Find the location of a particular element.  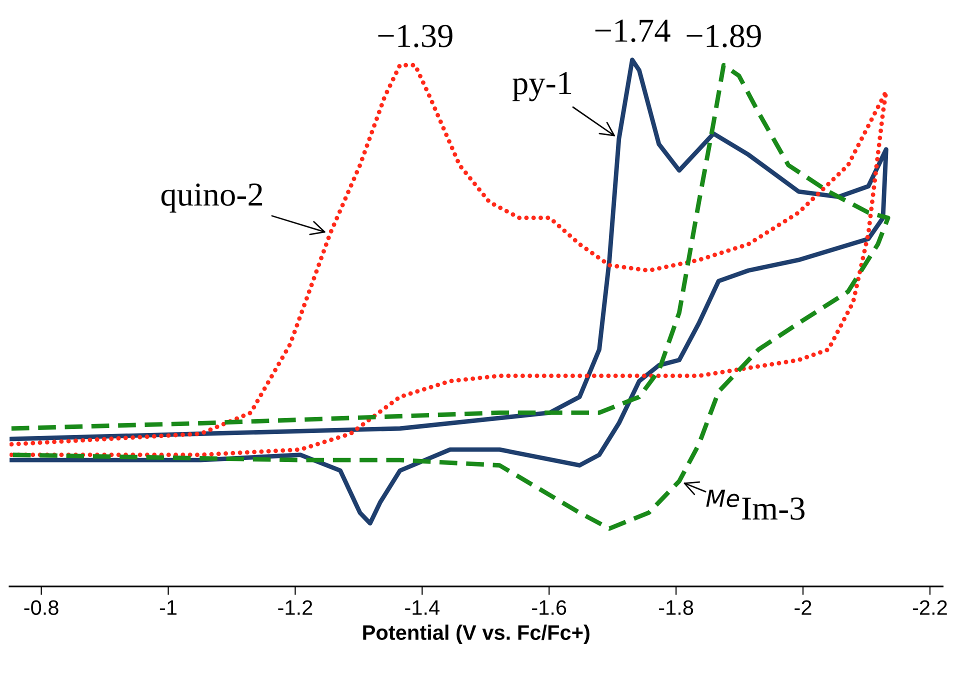

series-label: py-1 is located at coordinates (542, 87).